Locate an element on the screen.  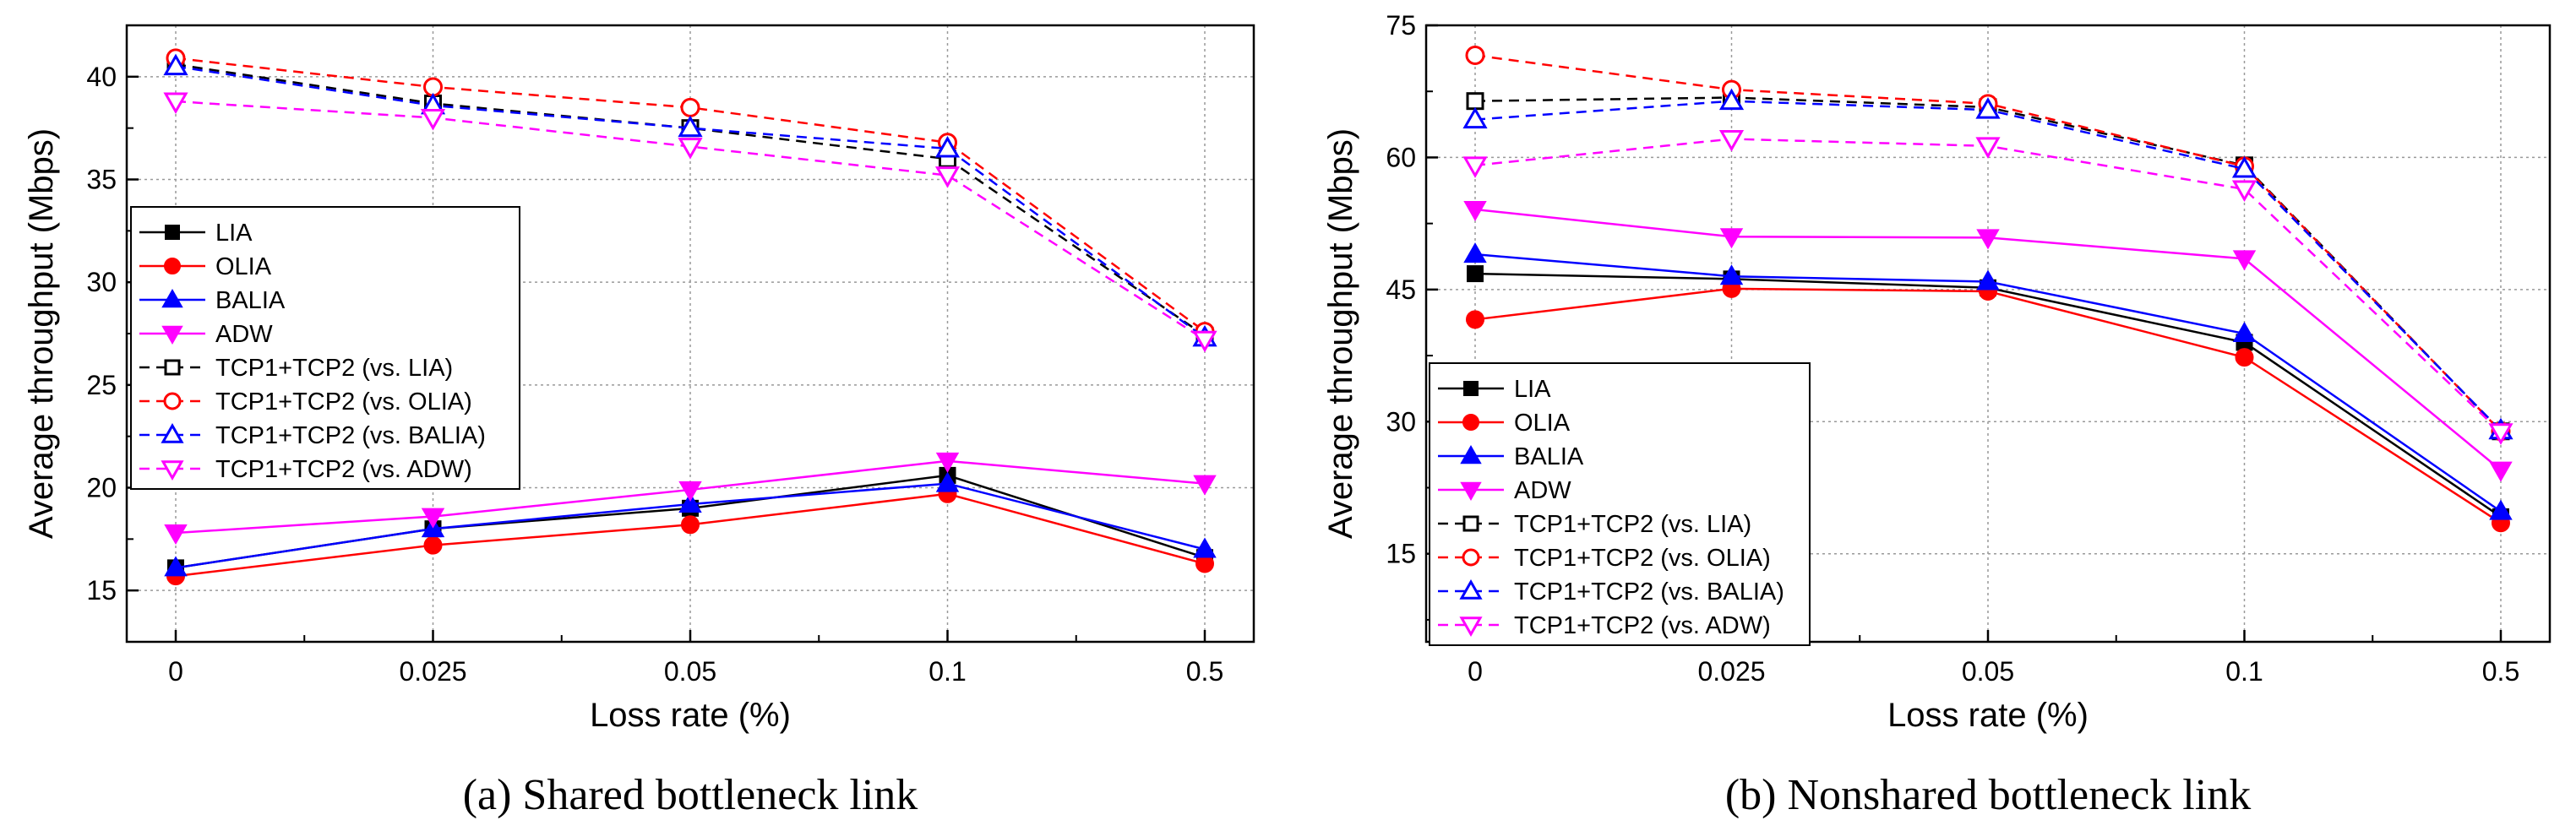
legend-label: BALIA is located at coordinates (1549, 456).